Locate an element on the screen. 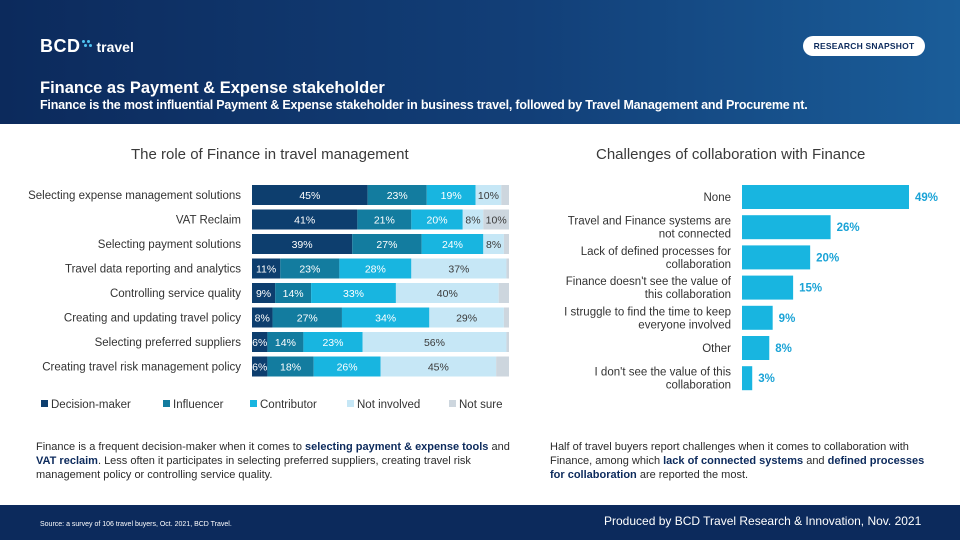 The width and height of the screenshot is (960, 540). left-category-label: Creating and updating travel policy is located at coordinates (152, 319).